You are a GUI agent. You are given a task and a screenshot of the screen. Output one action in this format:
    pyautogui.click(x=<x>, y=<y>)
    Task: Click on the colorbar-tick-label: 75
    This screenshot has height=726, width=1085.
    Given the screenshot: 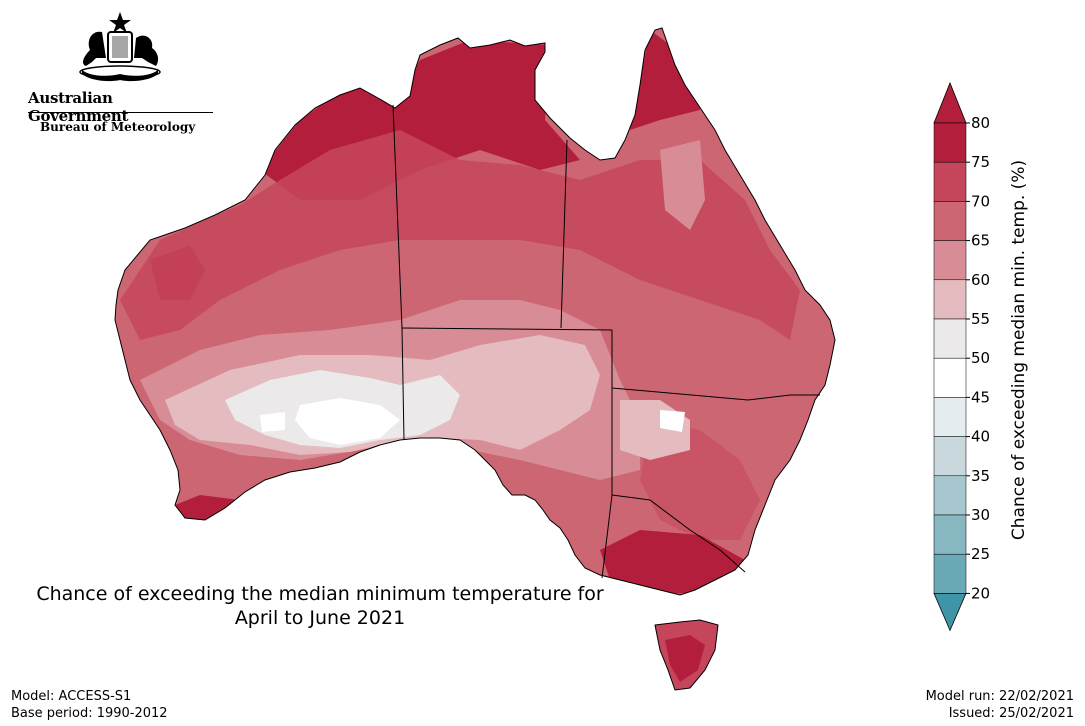 What is the action you would take?
    pyautogui.click(x=980, y=162)
    